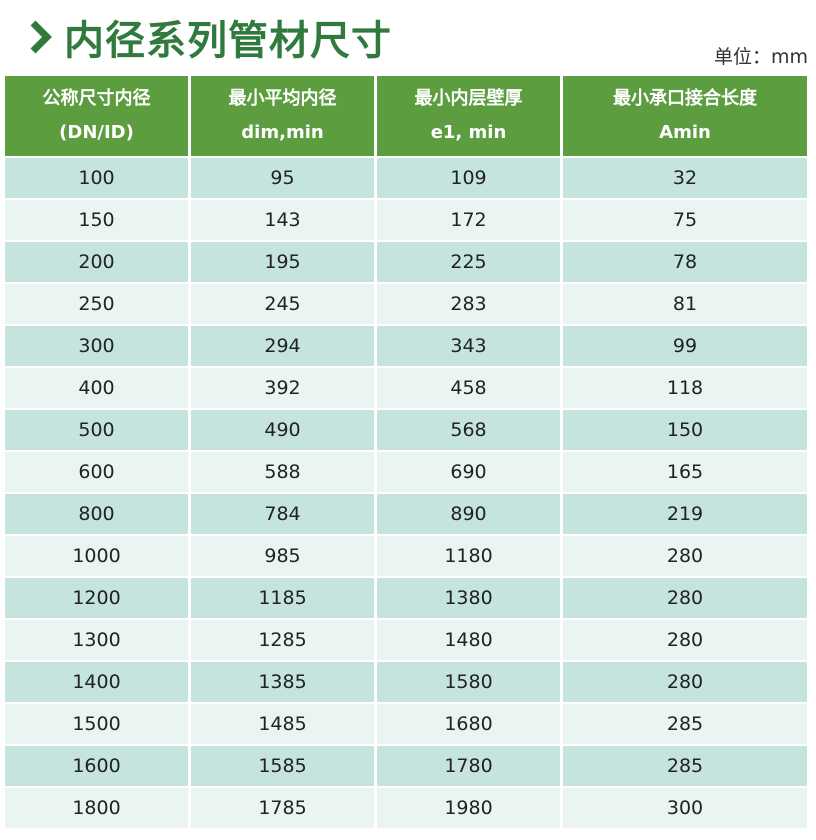  What do you see at coordinates (96, 98) in the screenshot?
I see `column-header-line1: 公称尺寸内径` at bounding box center [96, 98].